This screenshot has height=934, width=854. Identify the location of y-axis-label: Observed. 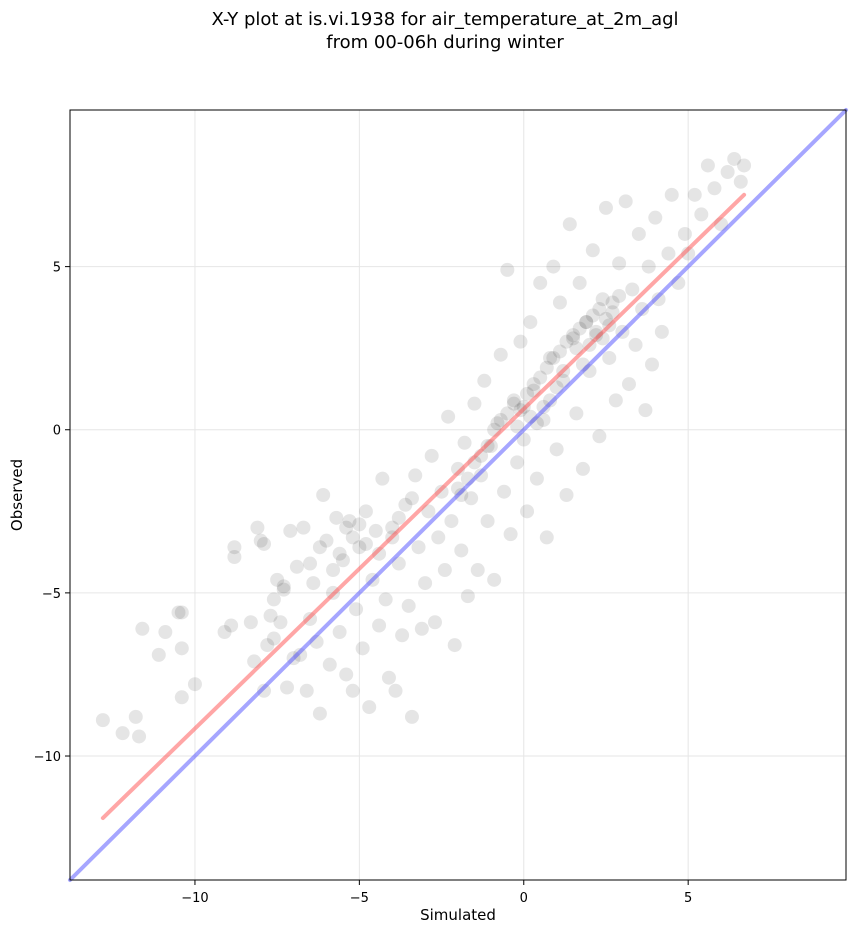
(17, 495).